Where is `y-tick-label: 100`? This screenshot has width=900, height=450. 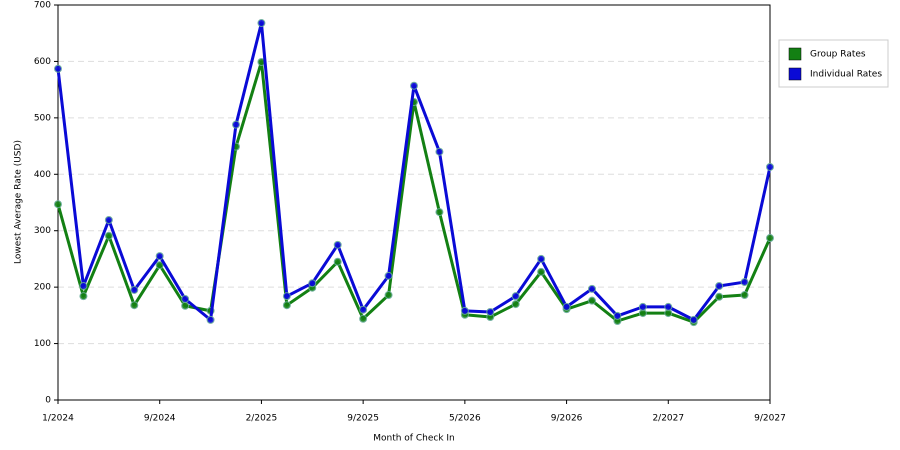 y-tick-label: 100 is located at coordinates (42, 344).